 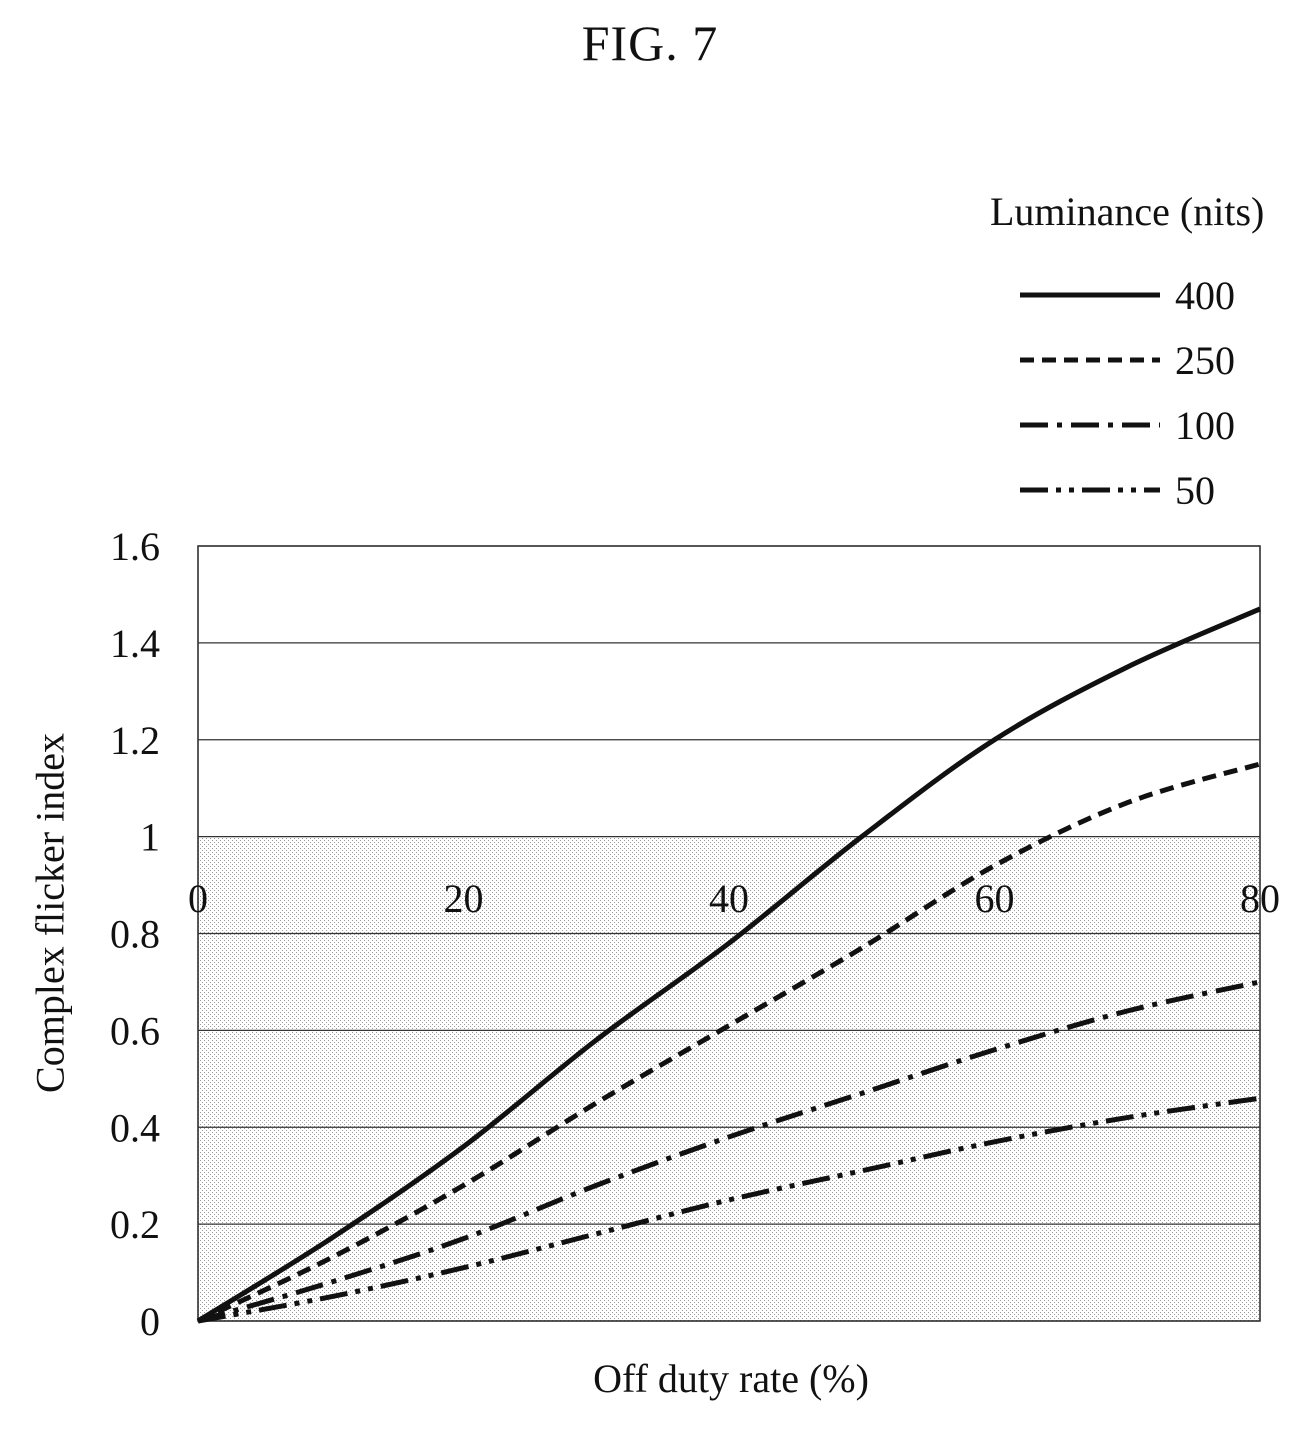 I want to click on y-tick-label: 0.4, so click(x=135, y=1127).